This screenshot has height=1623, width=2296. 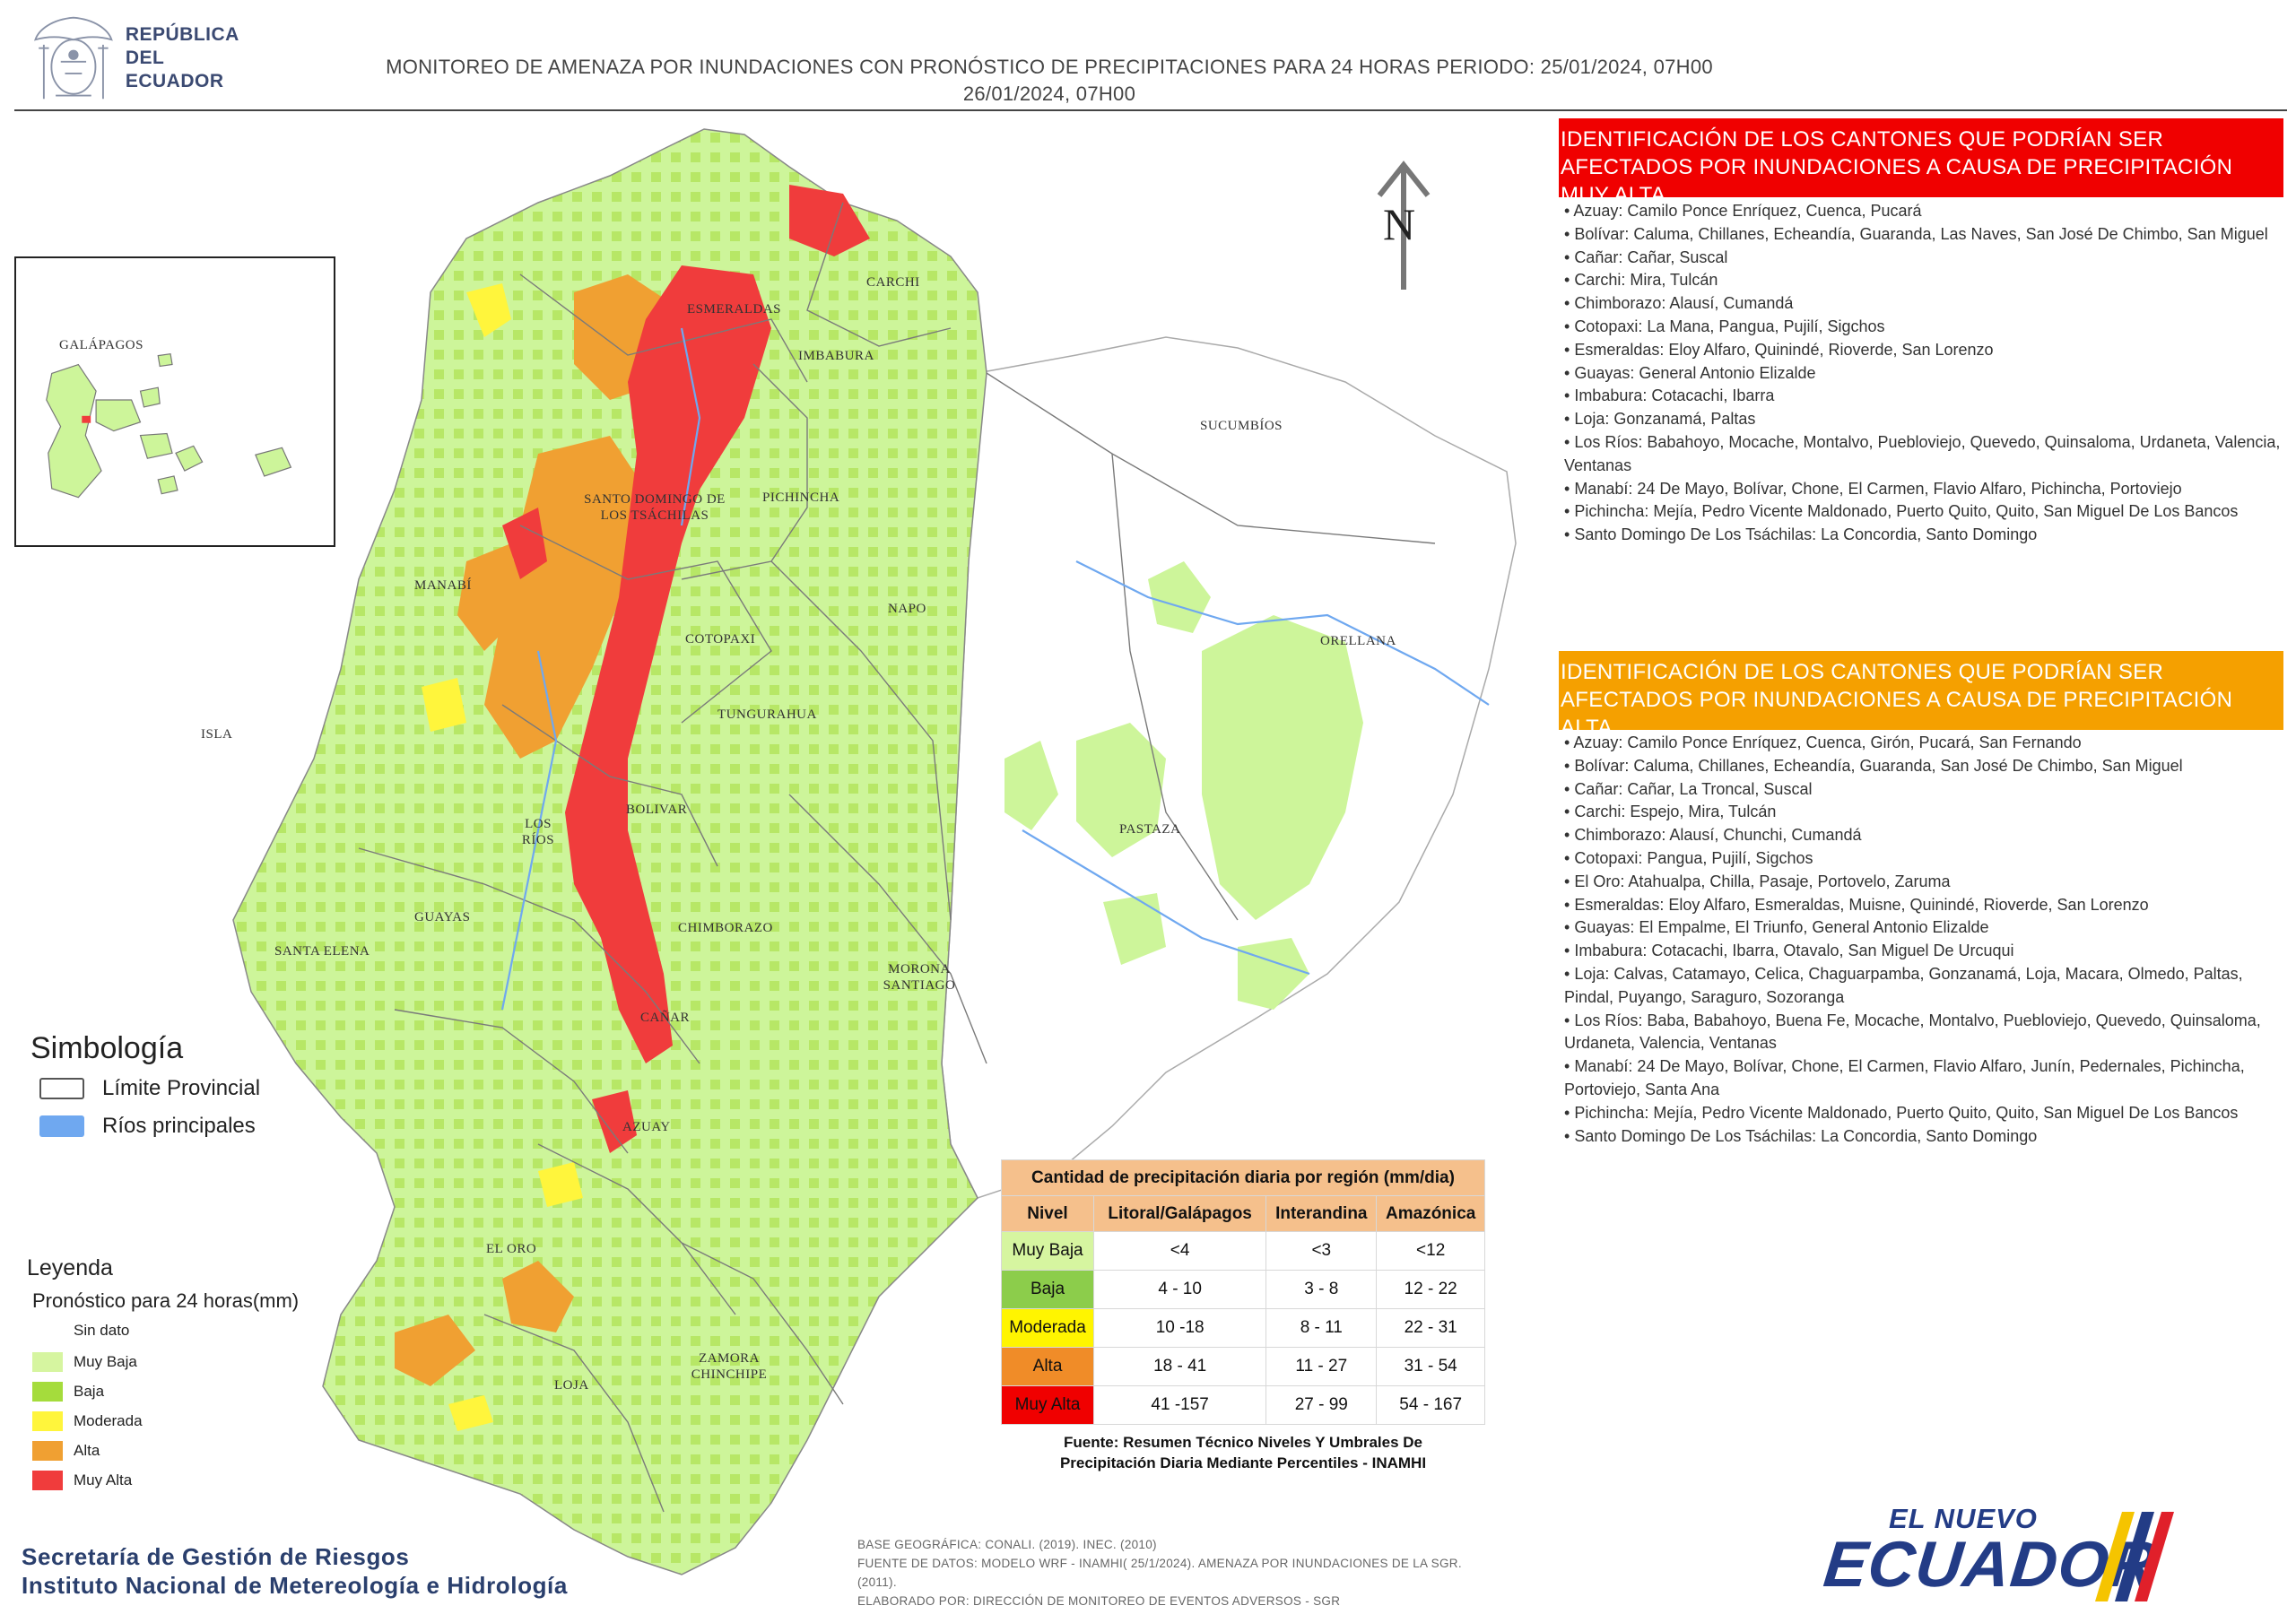 I want to click on table-row: Muy Alta 41 -157 27 - 99 54 - 167, so click(x=1242, y=1405).